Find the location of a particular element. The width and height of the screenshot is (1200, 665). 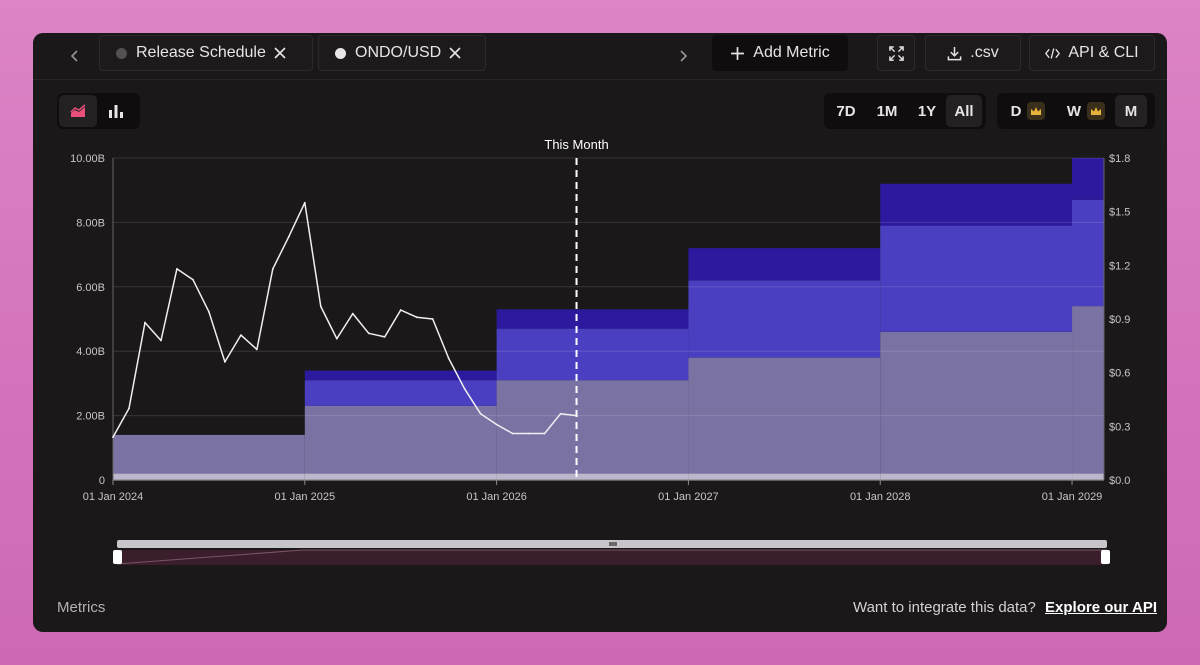

metrics-label: Metrics is located at coordinates (81, 607).